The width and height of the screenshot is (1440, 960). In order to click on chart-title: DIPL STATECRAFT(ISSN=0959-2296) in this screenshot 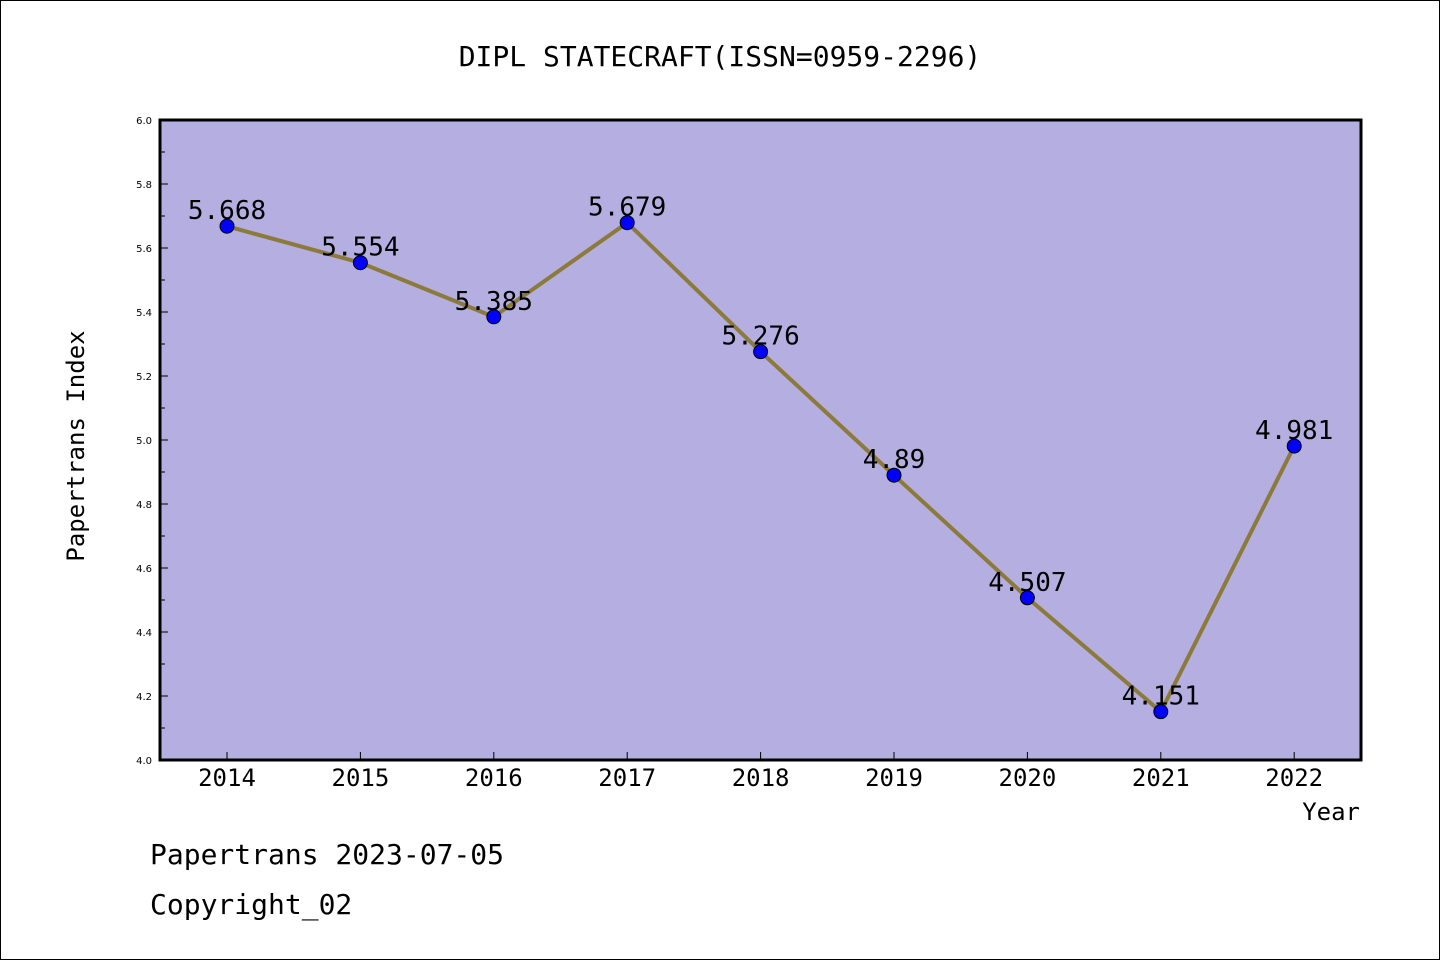, I will do `click(720, 56)`.